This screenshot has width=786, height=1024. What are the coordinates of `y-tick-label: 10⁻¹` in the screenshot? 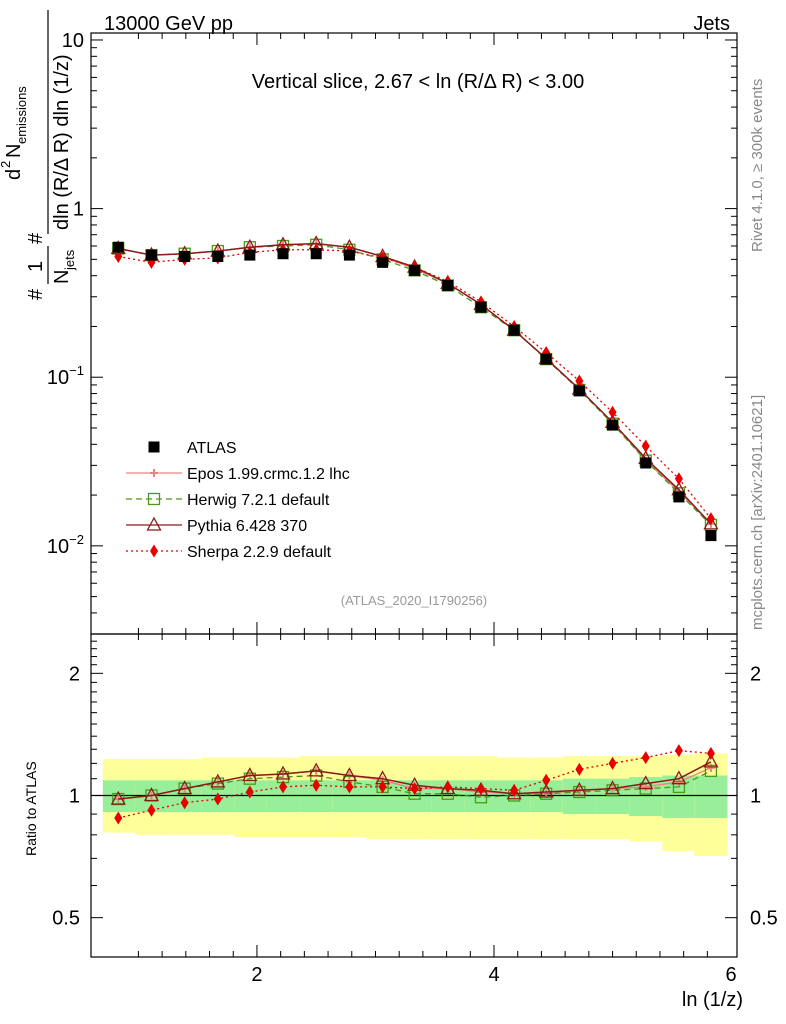 It's located at (65, 376).